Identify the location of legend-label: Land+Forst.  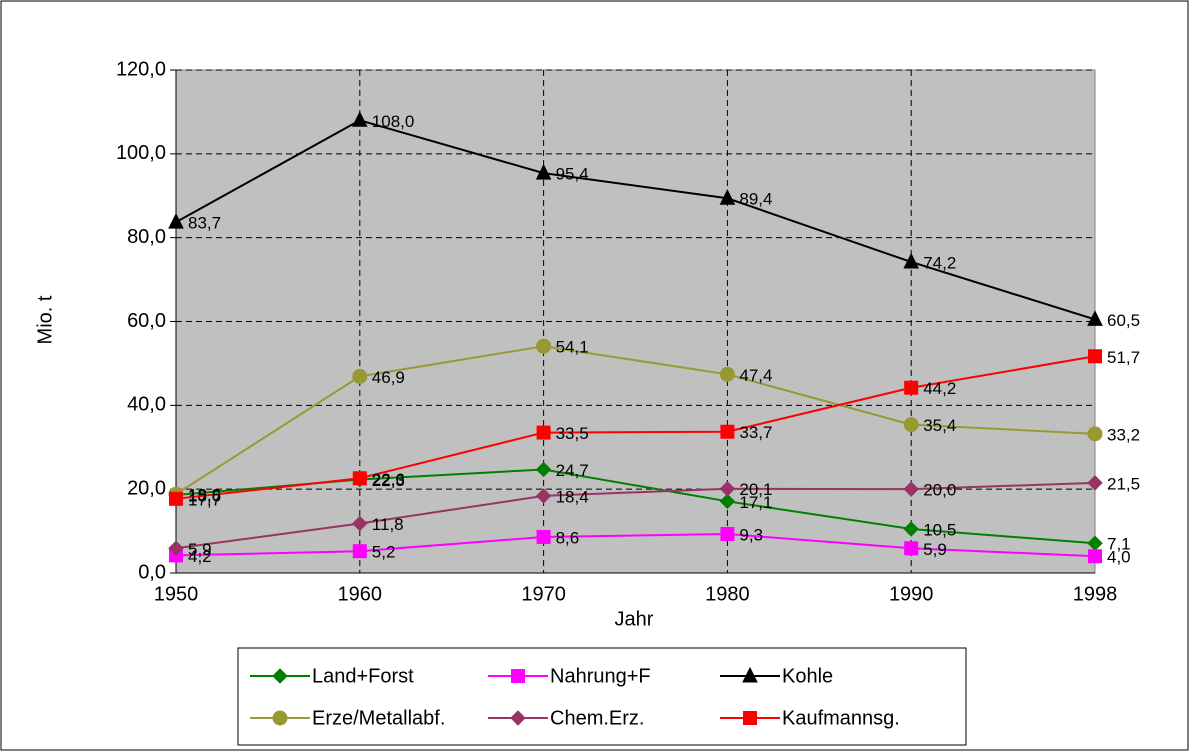
(363, 676).